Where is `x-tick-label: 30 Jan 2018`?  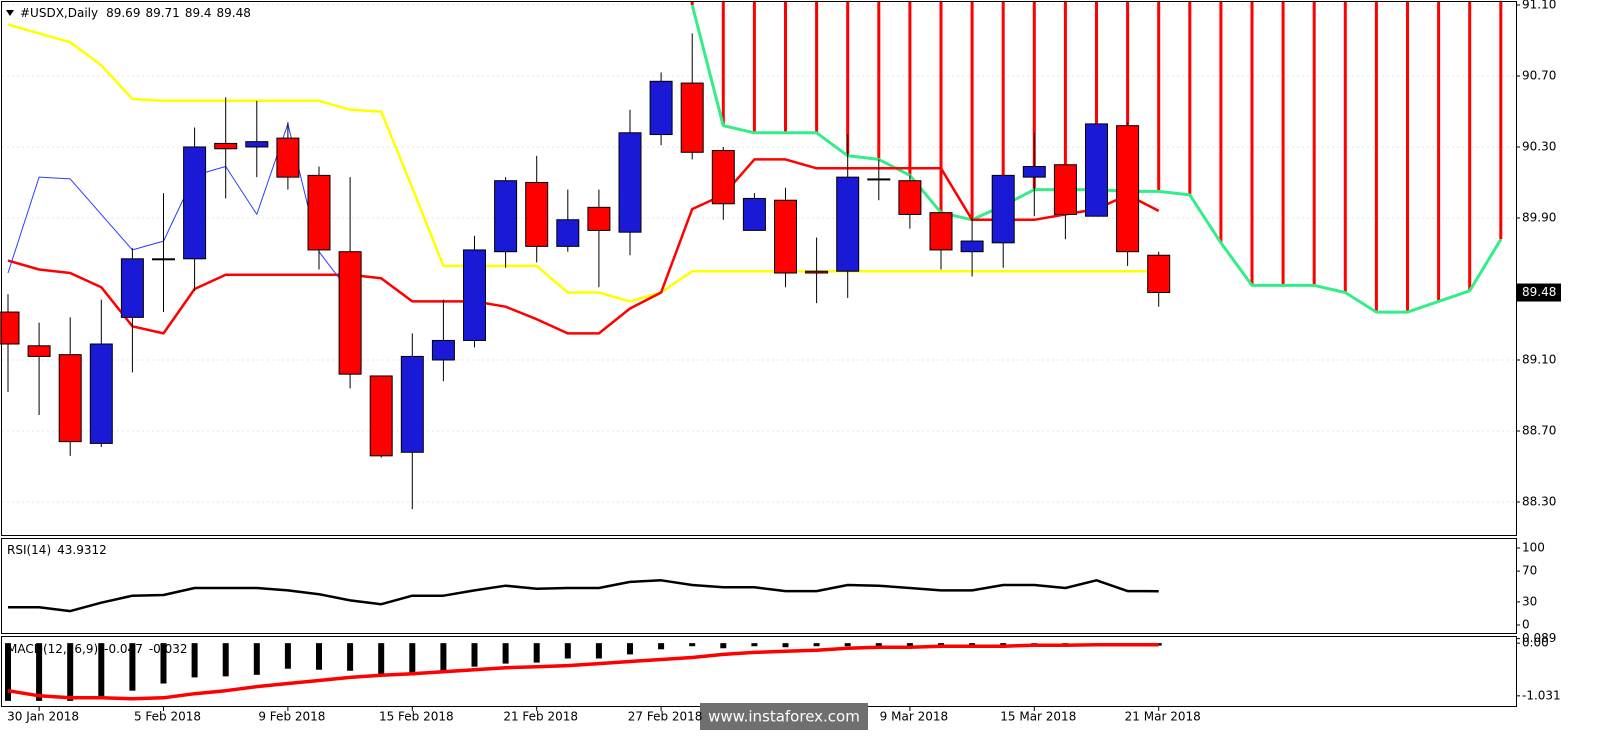 x-tick-label: 30 Jan 2018 is located at coordinates (43, 717).